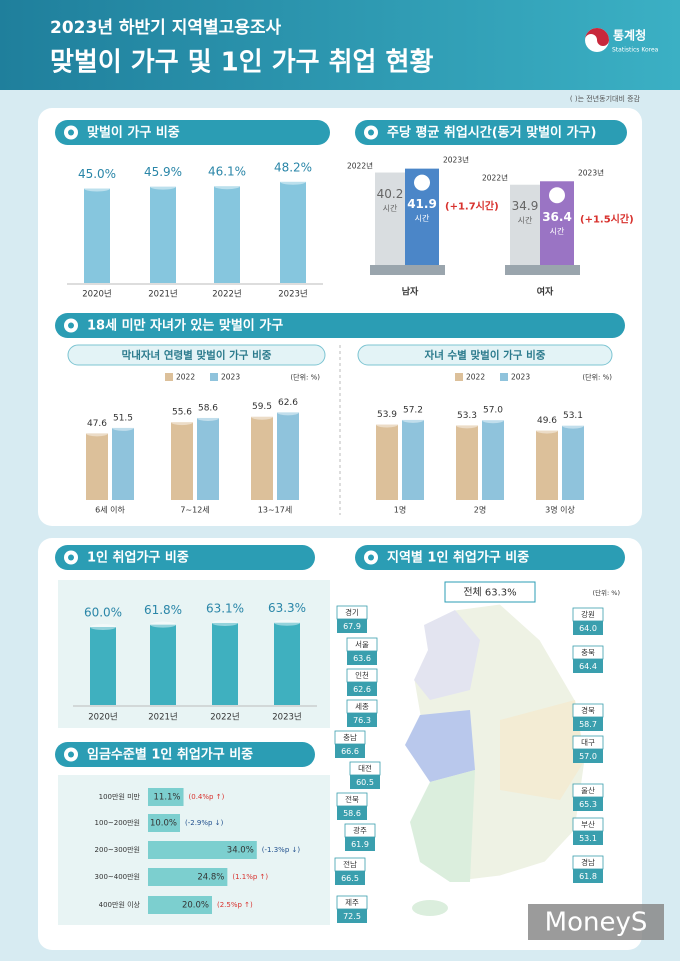 The height and width of the screenshot is (961, 680). Describe the element at coordinates (387, 415) in the screenshot. I see `value-label: 53.9` at that location.